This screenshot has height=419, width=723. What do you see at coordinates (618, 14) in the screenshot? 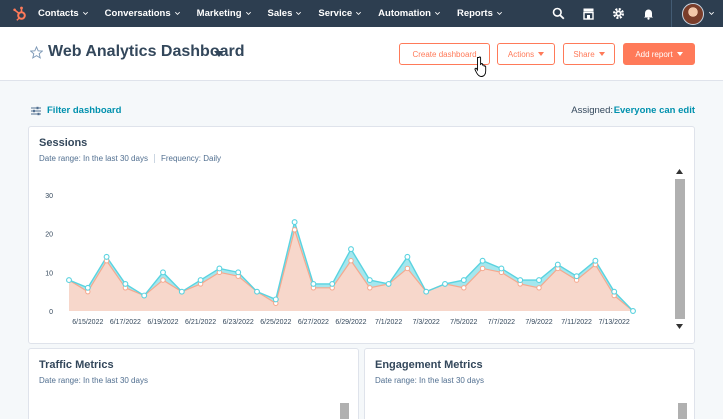
I see `settings-icon` at bounding box center [618, 14].